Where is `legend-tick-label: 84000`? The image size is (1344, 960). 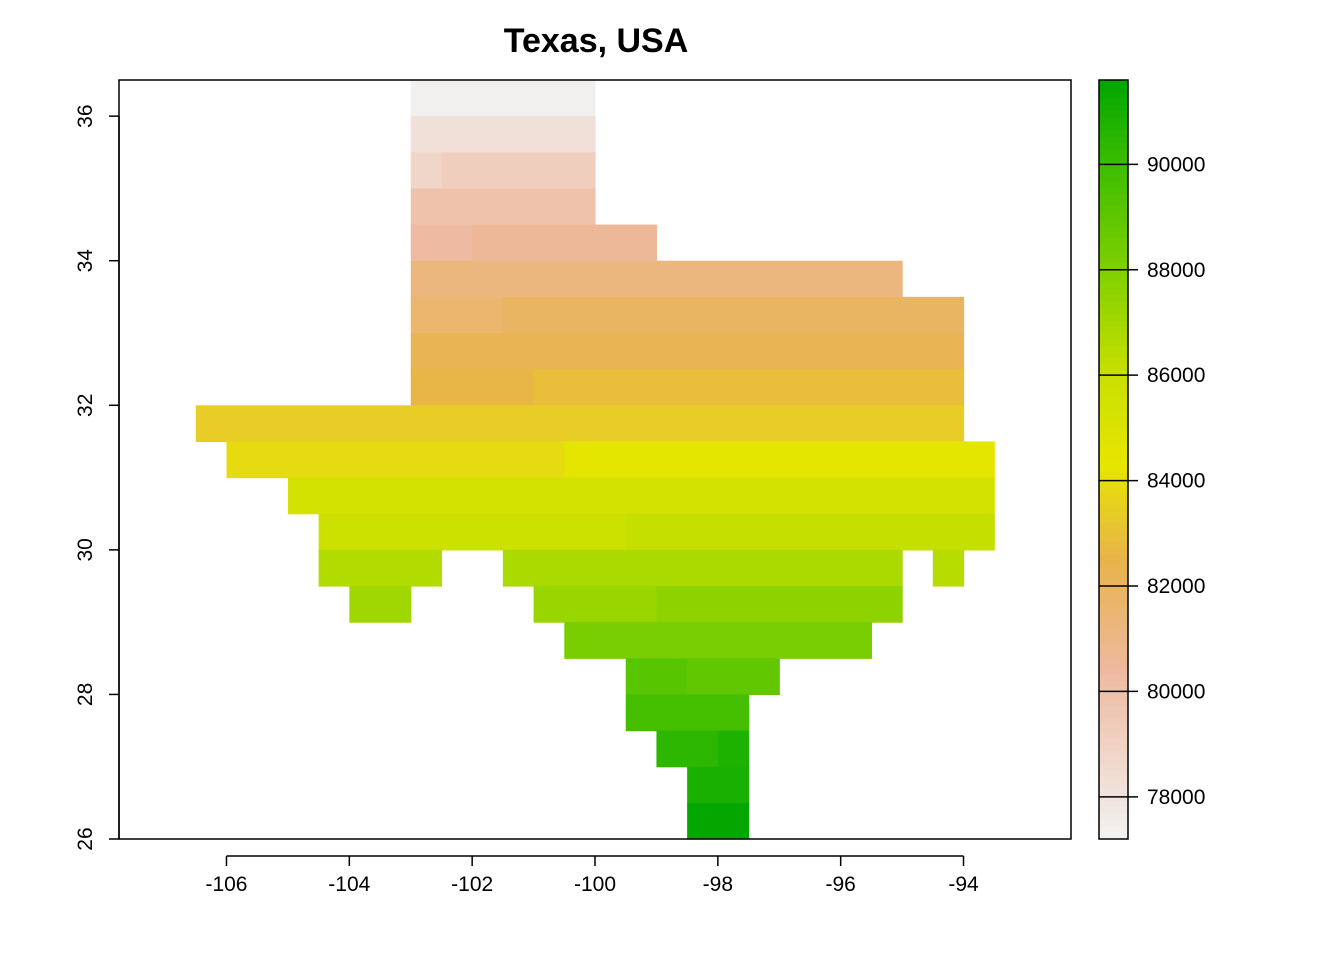 legend-tick-label: 84000 is located at coordinates (1176, 481).